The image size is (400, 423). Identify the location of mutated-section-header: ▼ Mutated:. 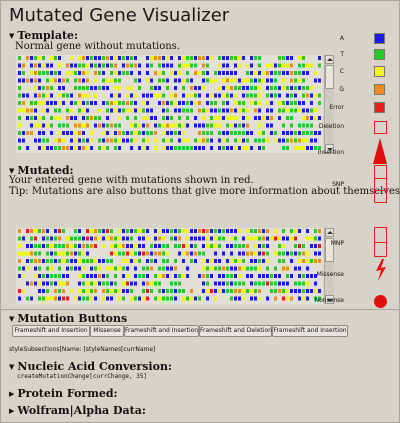
(41, 170).